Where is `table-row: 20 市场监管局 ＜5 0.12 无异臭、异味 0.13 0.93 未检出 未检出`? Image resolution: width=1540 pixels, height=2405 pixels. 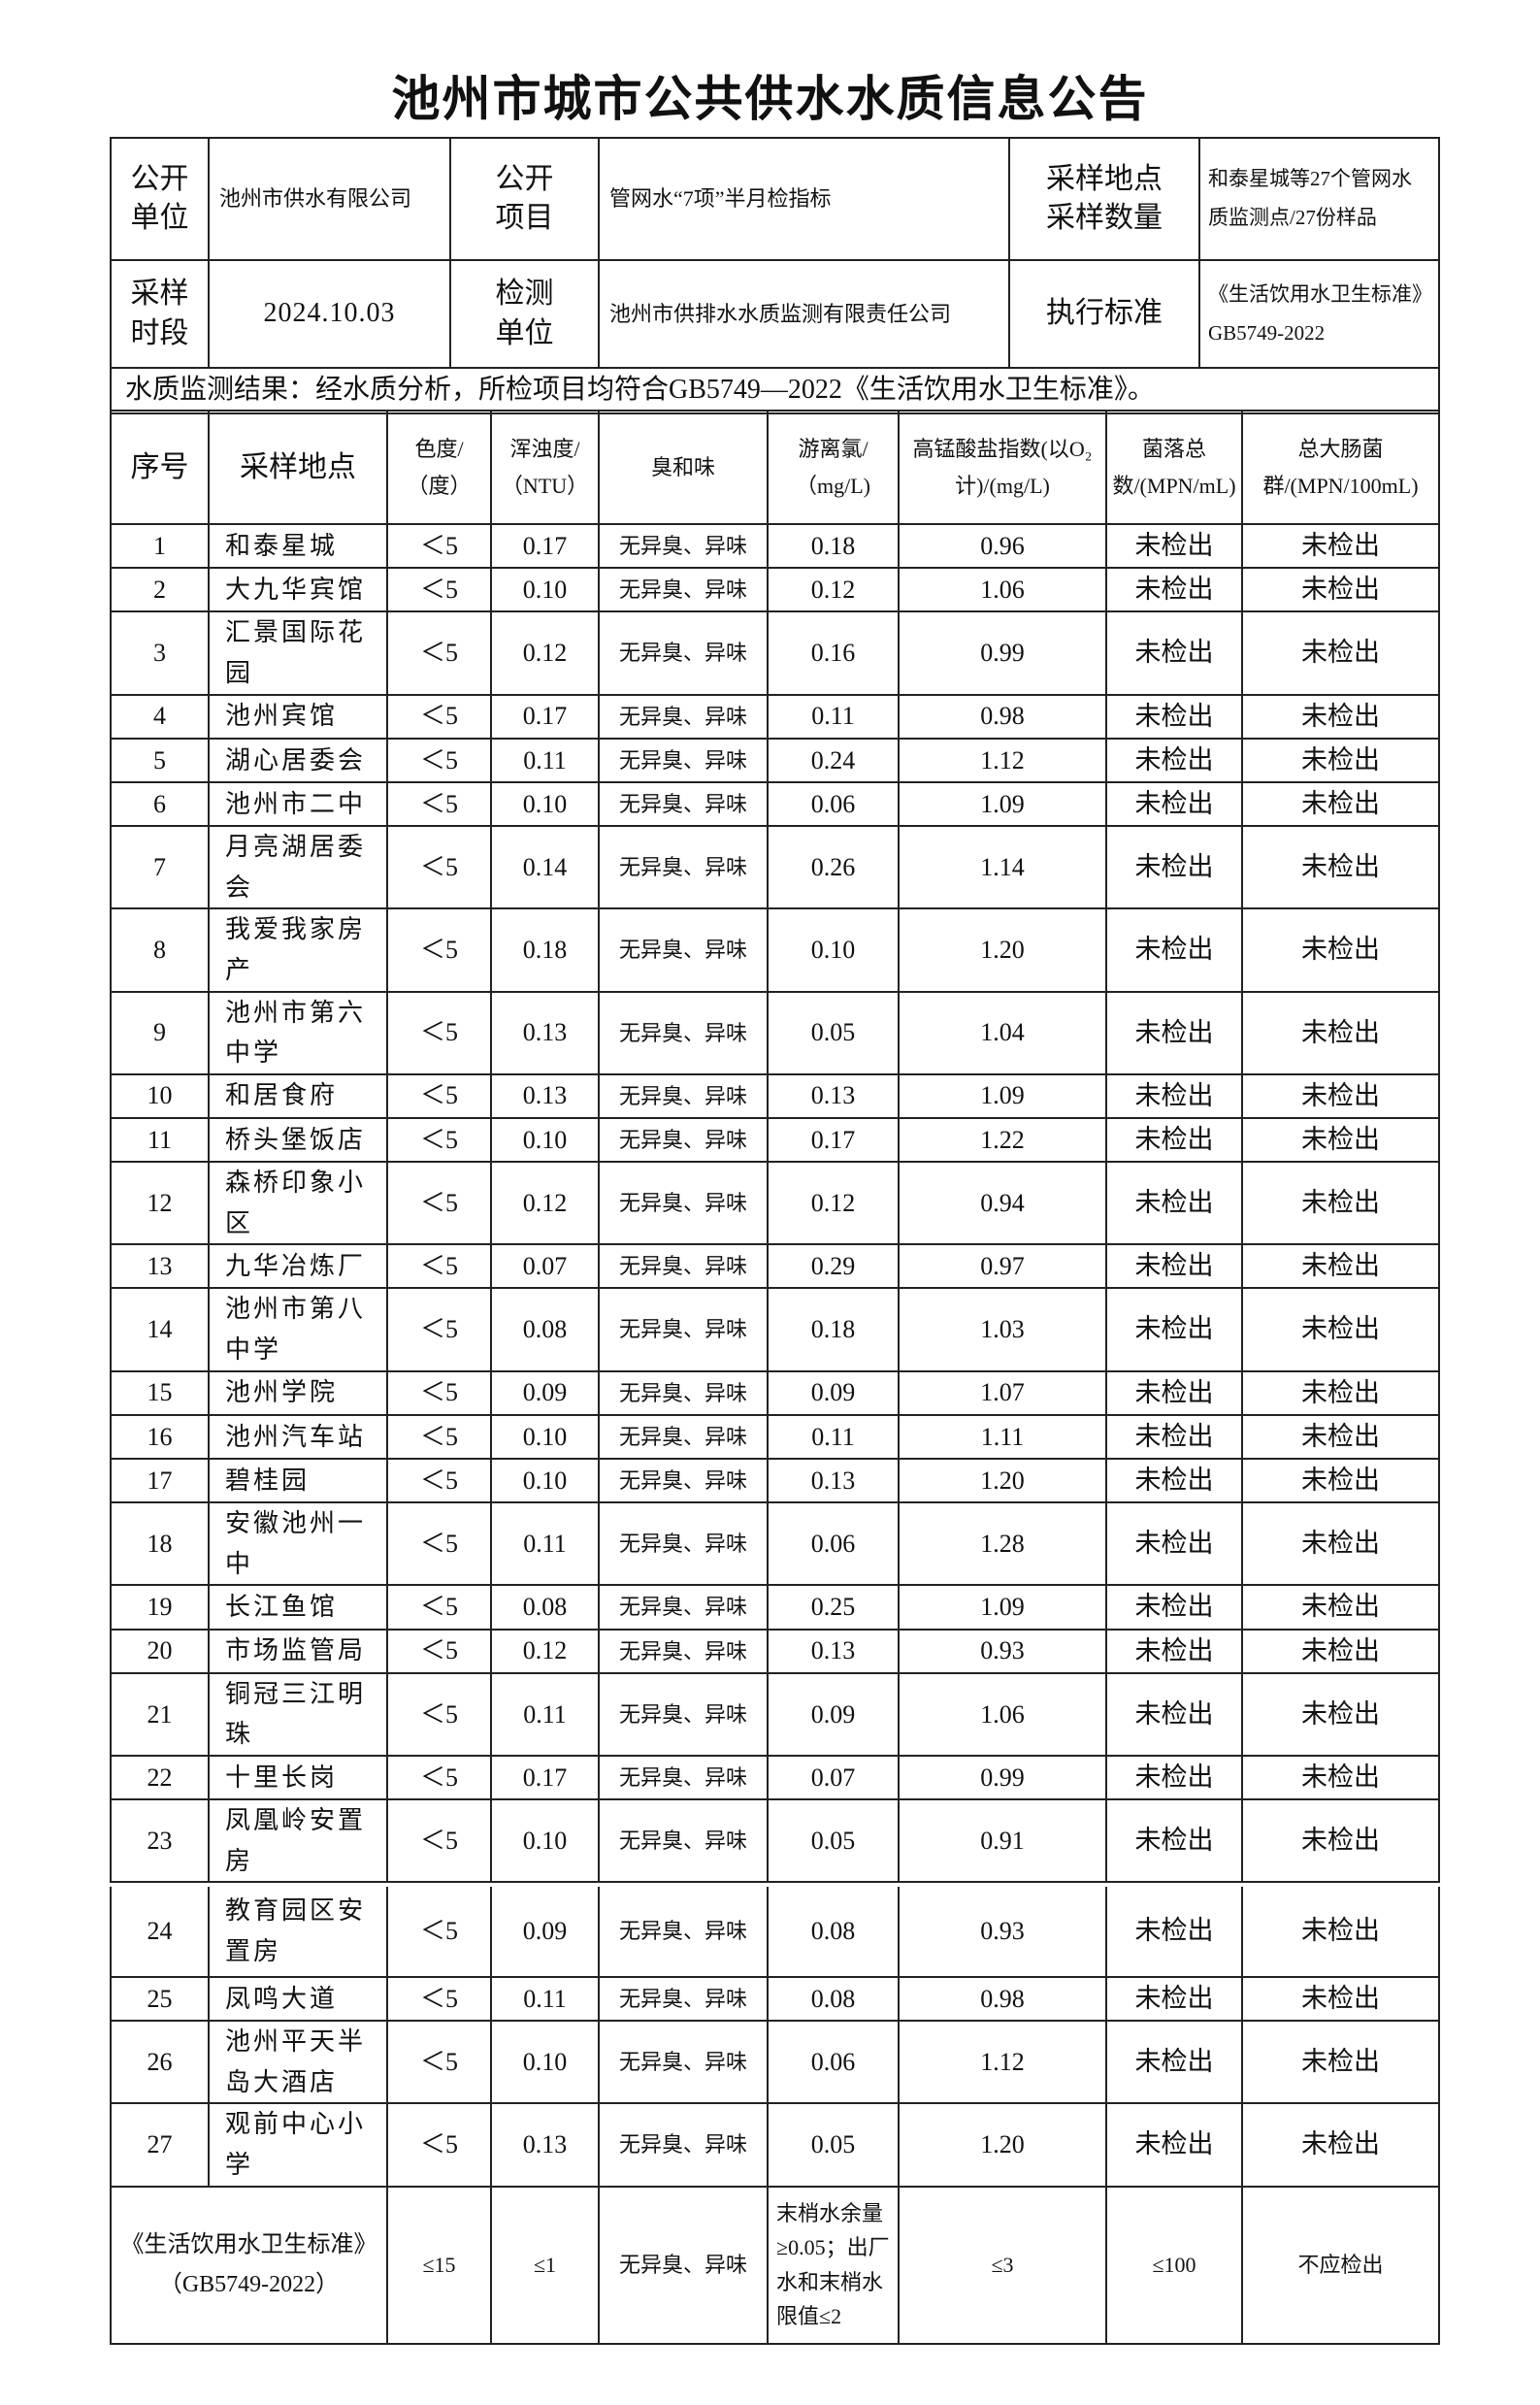 table-row: 20 市场监管局 ＜5 0.12 无异臭、异味 0.13 0.93 未检出 未检出 is located at coordinates (775, 1651).